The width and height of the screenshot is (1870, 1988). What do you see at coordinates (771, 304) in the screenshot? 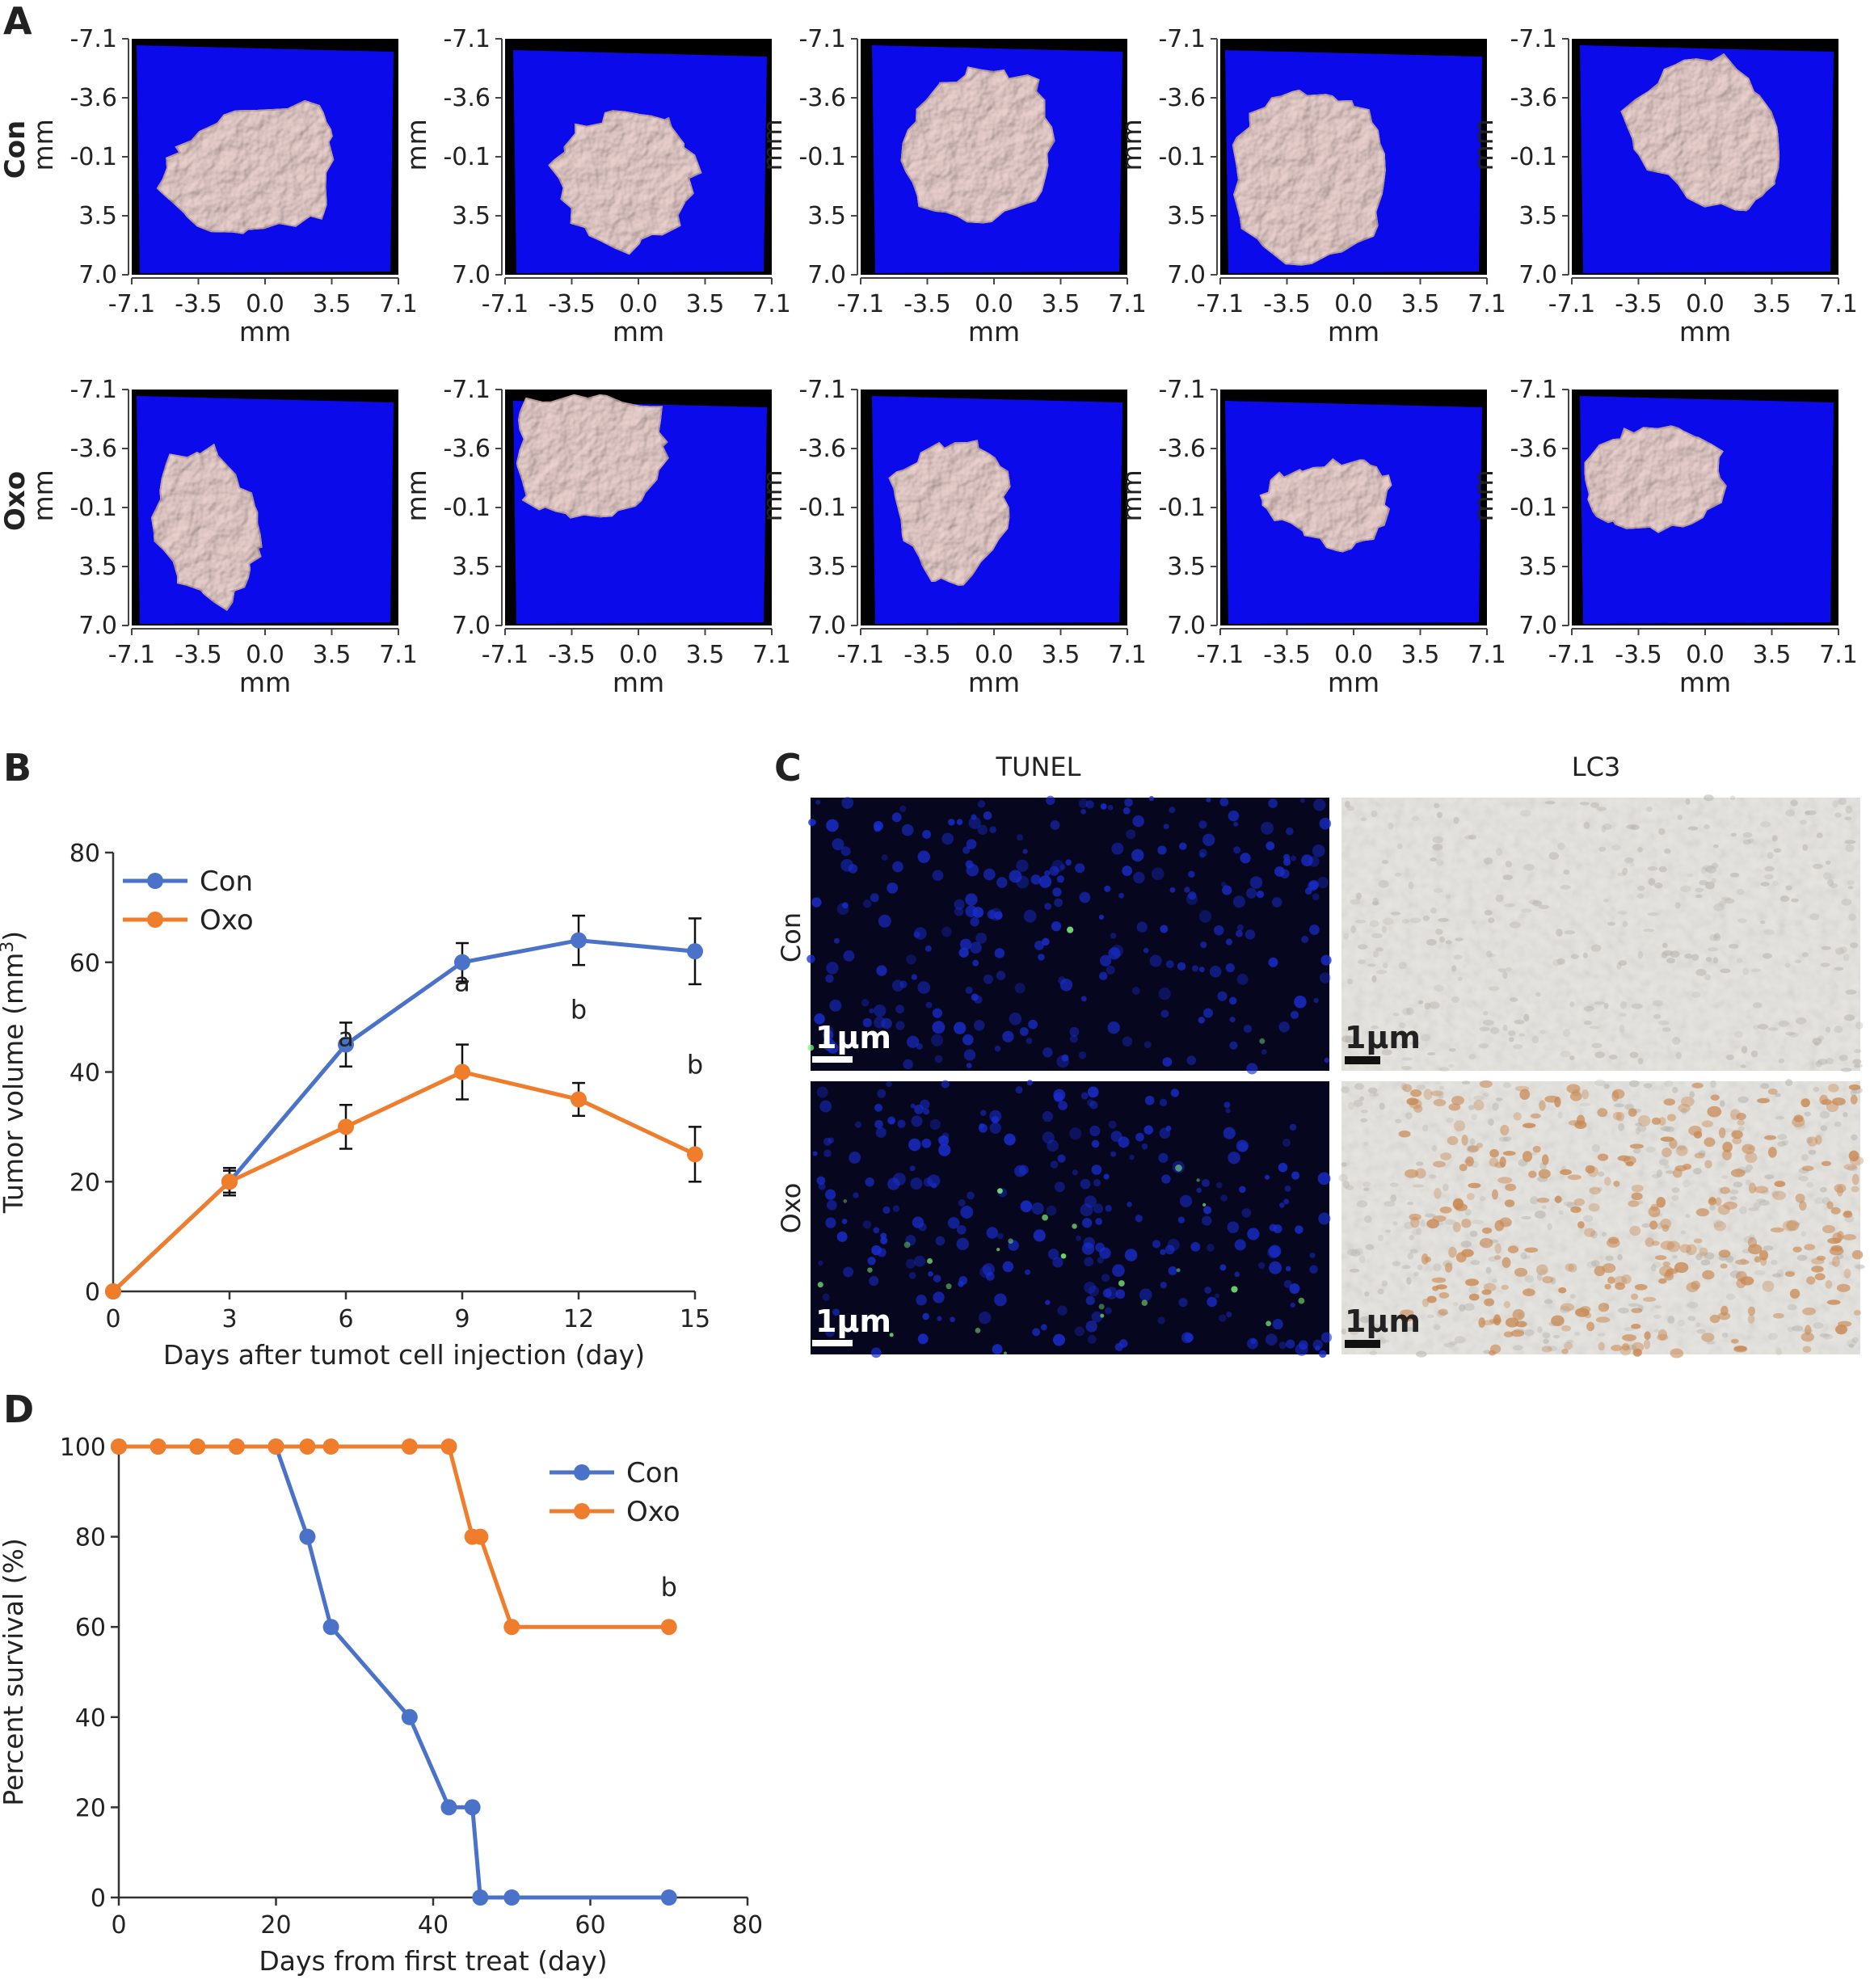
I see `x-tick-label: 7.1` at bounding box center [771, 304].